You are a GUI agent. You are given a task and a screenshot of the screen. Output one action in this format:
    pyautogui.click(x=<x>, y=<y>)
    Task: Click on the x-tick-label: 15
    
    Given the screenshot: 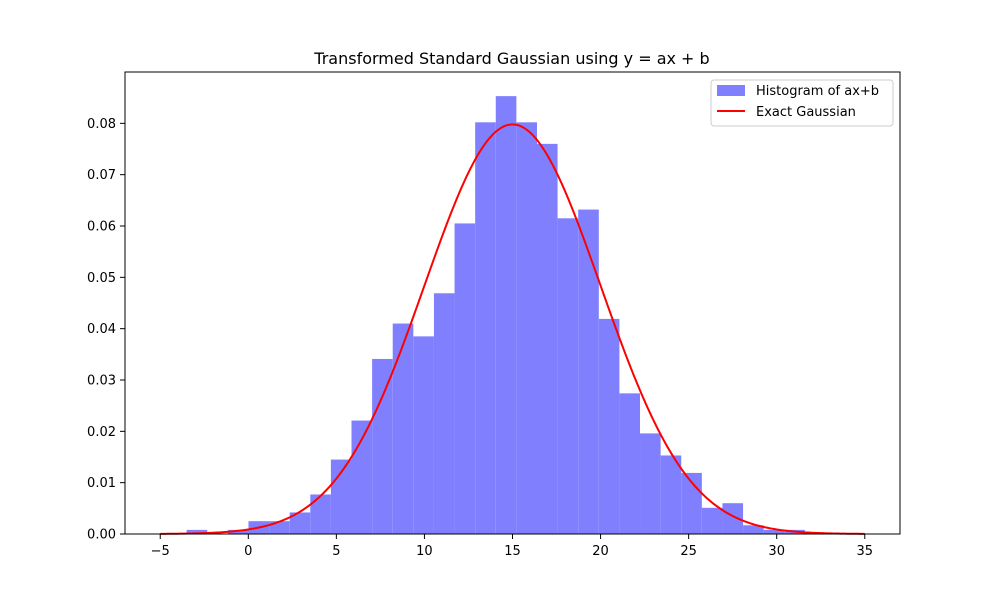 What is the action you would take?
    pyautogui.click(x=512, y=551)
    